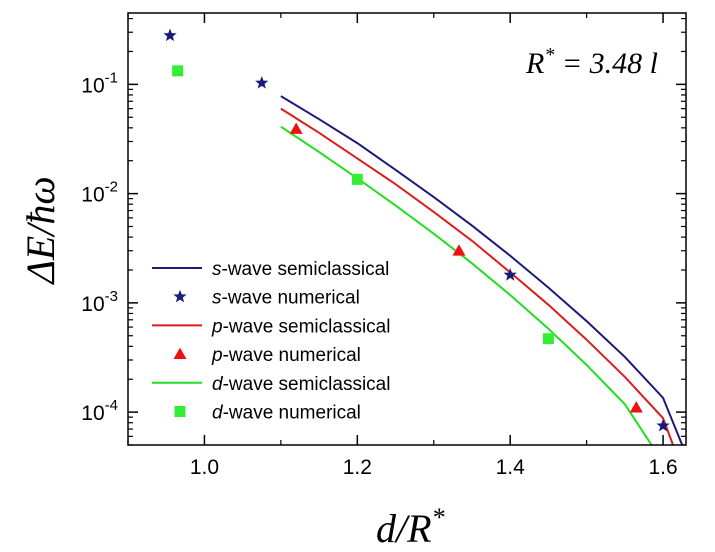 The width and height of the screenshot is (715, 552). I want to click on x-tick-label: 1.4, so click(511, 467).